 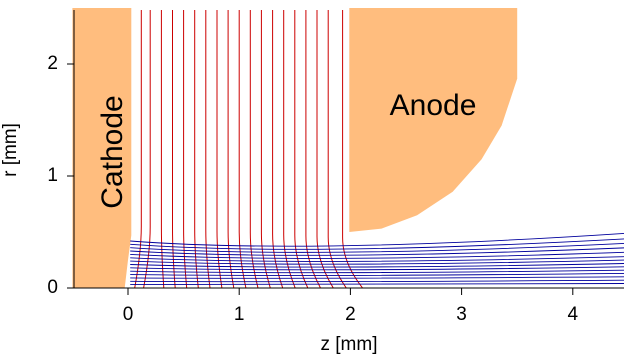 I want to click on y-tick-label: 1, so click(x=52, y=175).